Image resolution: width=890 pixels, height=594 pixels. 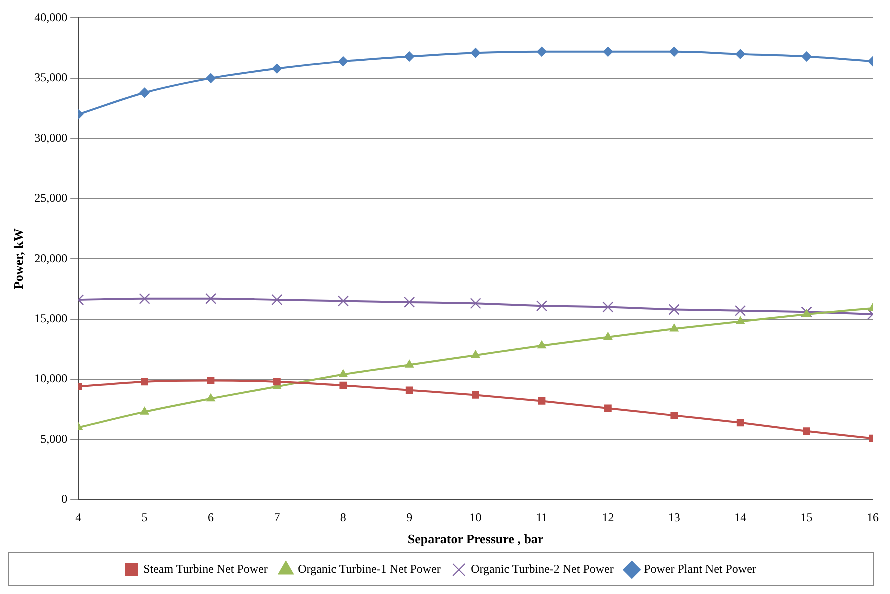 I want to click on y-tick-label: 25,000, so click(x=51, y=198).